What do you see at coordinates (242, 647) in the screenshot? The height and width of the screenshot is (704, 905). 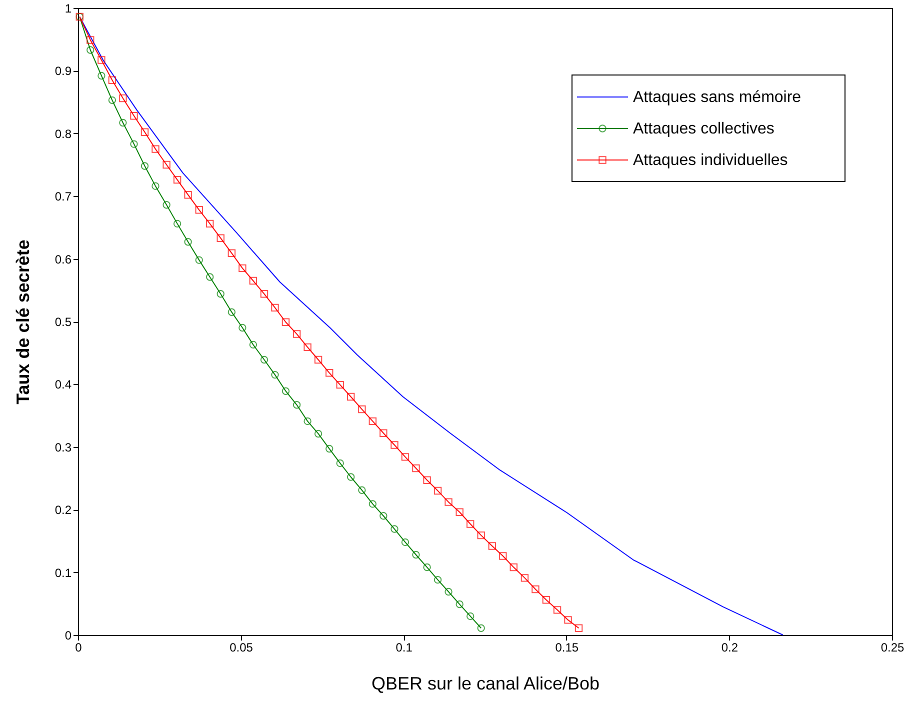 I see `x-tick-label: 0.05` at bounding box center [242, 647].